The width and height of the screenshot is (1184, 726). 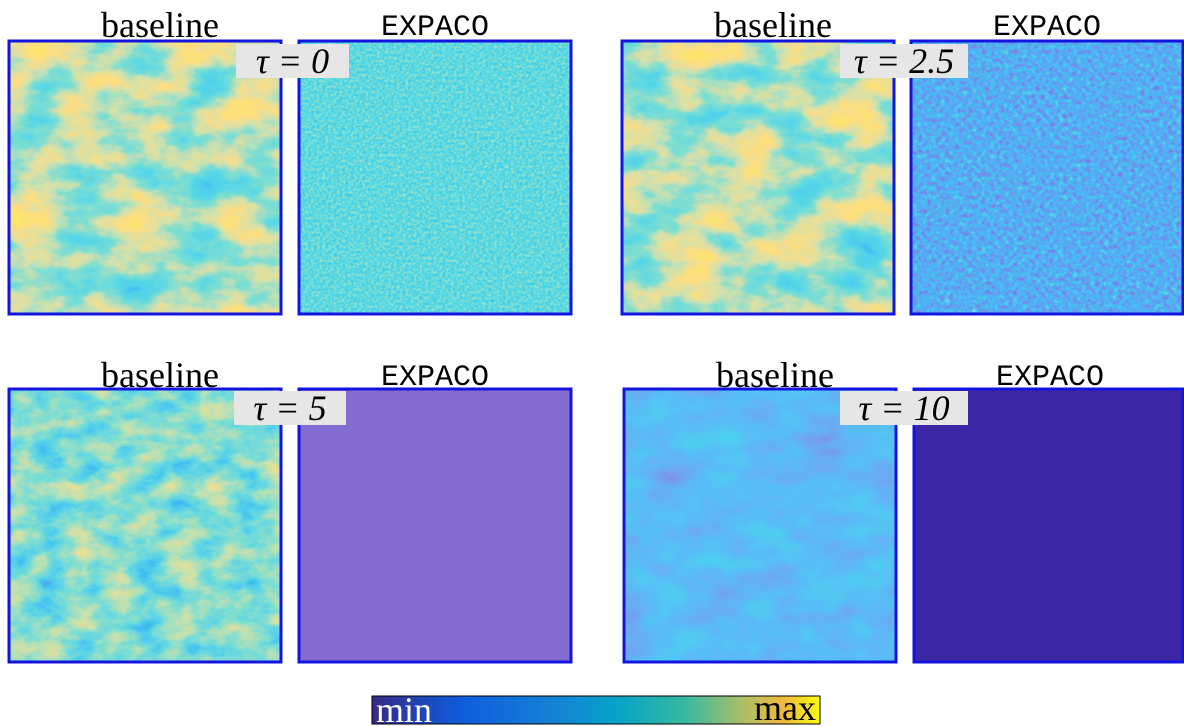 I want to click on colorbar, so click(x=596, y=710).